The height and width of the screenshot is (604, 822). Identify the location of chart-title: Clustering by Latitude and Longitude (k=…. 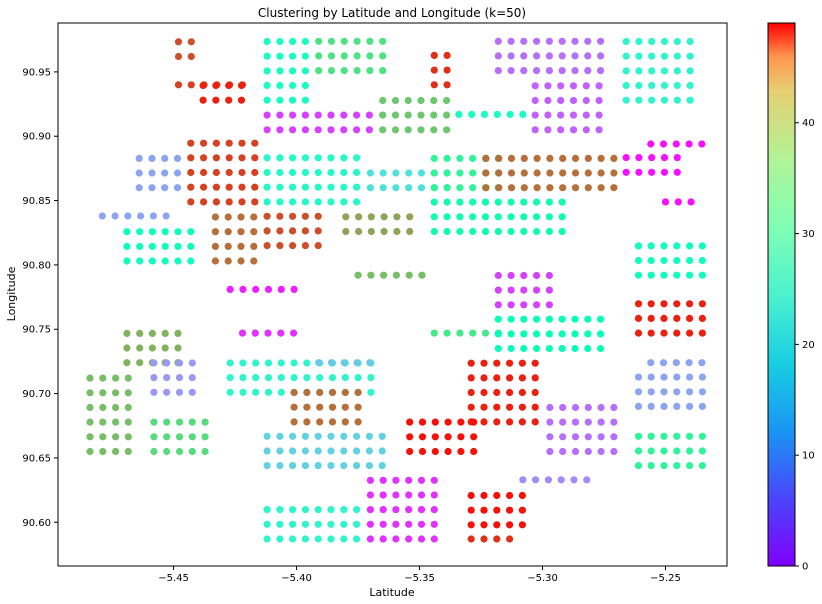
(392, 13).